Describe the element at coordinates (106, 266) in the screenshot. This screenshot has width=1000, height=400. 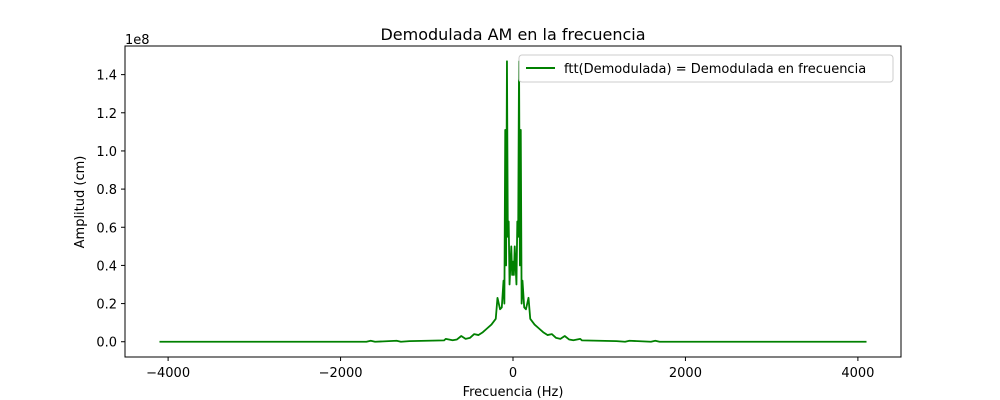
I see `y-tick-label: 0.4` at that location.